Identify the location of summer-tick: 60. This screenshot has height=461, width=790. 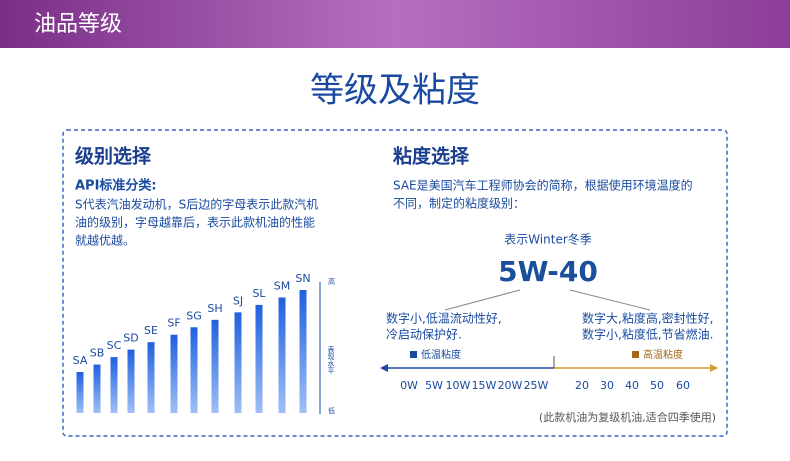
(683, 385).